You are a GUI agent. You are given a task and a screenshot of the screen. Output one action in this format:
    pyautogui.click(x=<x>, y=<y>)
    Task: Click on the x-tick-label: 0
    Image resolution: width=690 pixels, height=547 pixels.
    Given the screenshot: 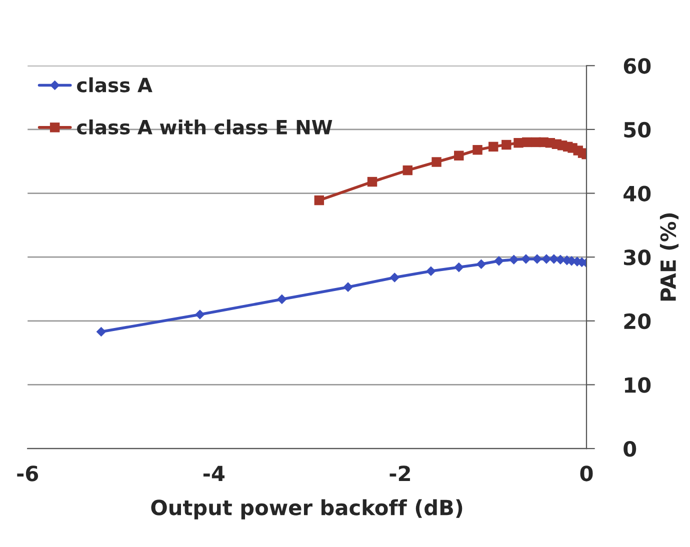 What is the action you would take?
    pyautogui.click(x=586, y=474)
    